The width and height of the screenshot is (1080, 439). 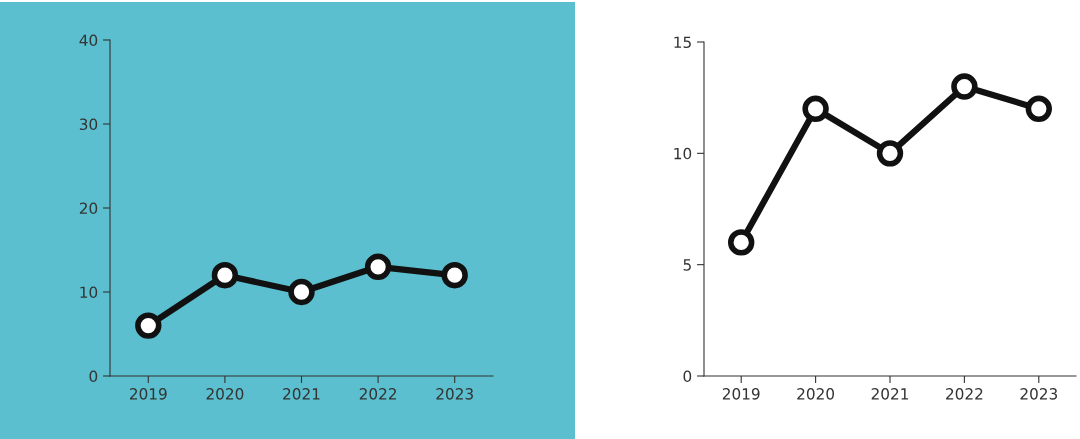 What do you see at coordinates (88, 40) in the screenshot?
I see `y-tick-label: 40` at bounding box center [88, 40].